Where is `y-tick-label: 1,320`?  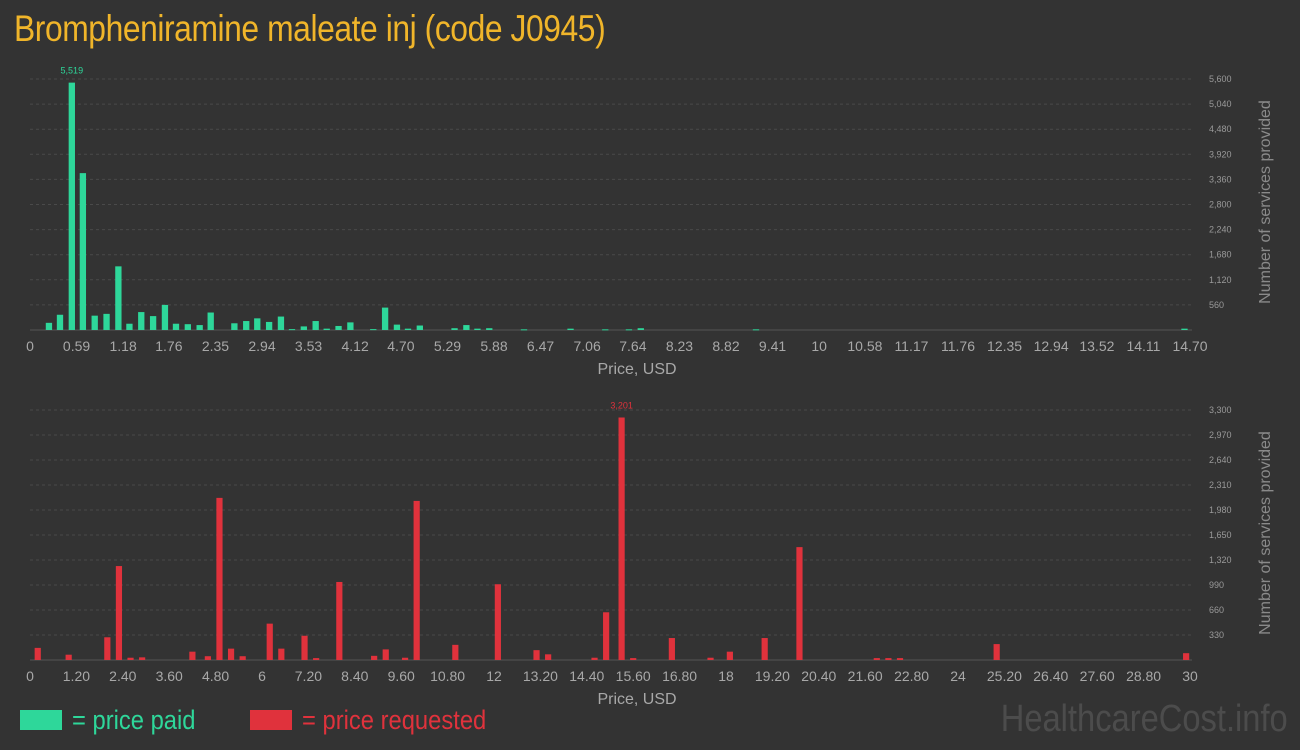
y-tick-label: 1,320 is located at coordinates (1220, 560).